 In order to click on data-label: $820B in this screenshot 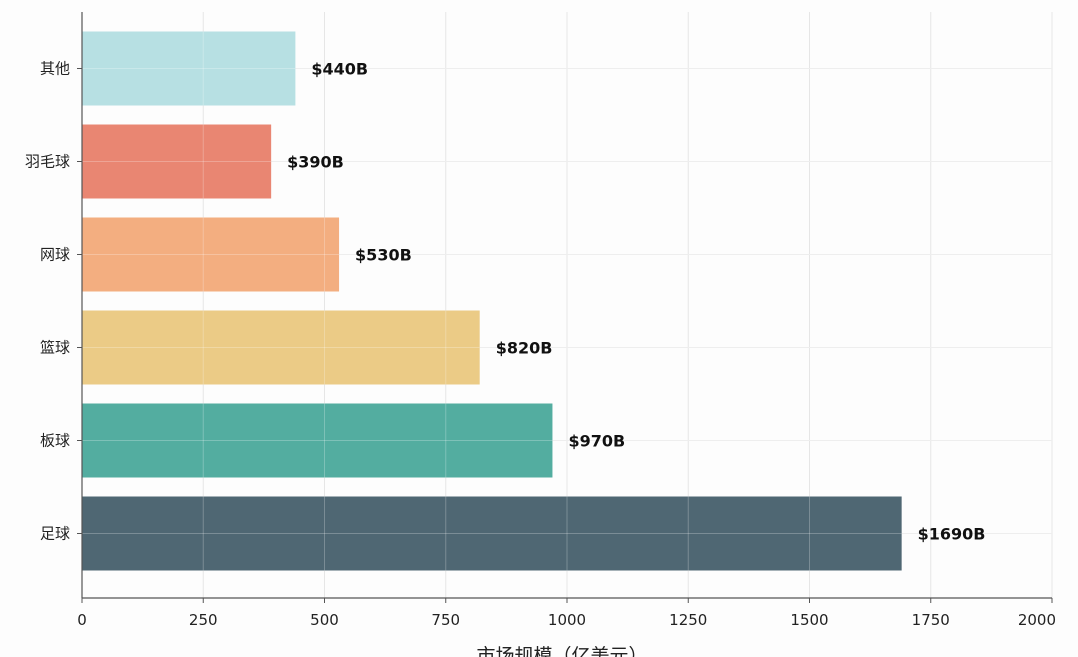, I will do `click(524, 348)`.